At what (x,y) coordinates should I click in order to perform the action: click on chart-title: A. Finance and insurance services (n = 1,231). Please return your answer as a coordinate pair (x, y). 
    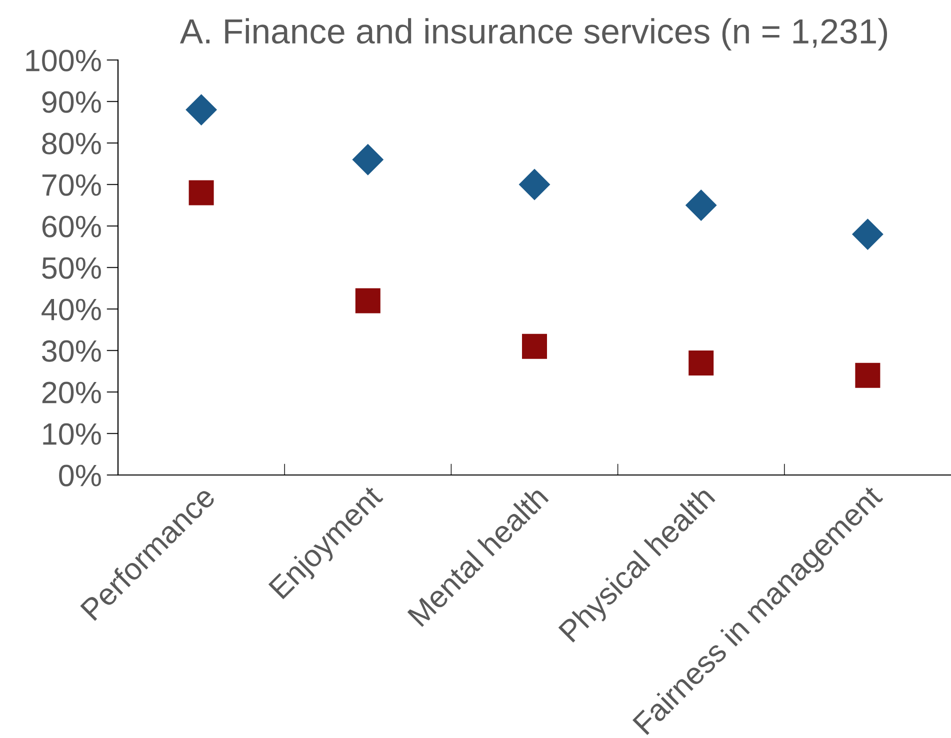
    Looking at the image, I should click on (534, 34).